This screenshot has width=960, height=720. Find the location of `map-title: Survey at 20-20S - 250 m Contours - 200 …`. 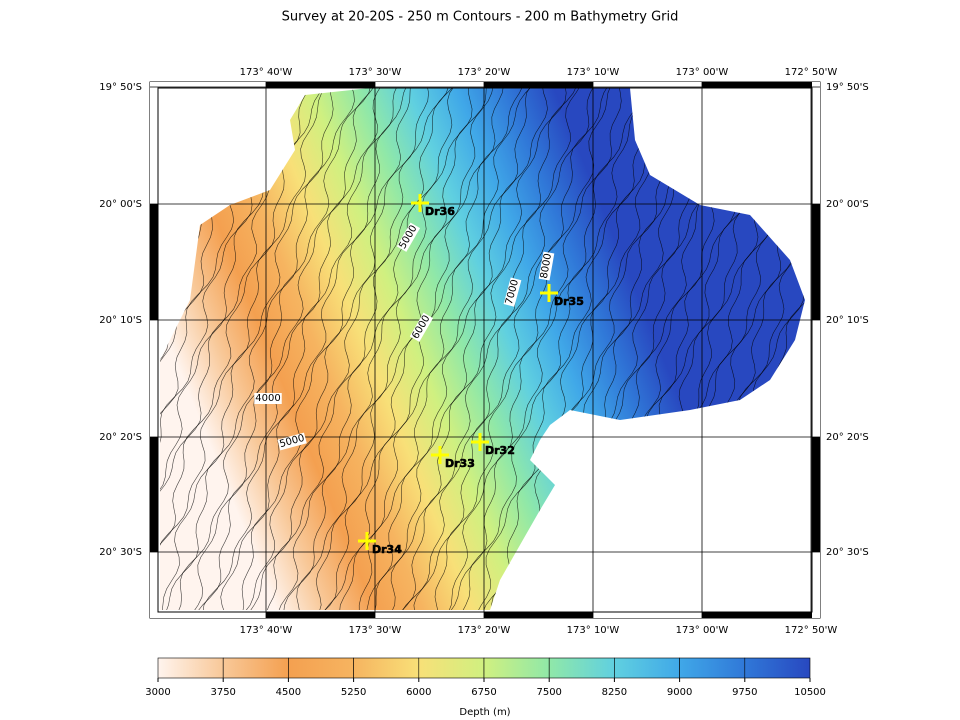

map-title: Survey at 20-20S - 250 m Contours - 200 … is located at coordinates (480, 17).